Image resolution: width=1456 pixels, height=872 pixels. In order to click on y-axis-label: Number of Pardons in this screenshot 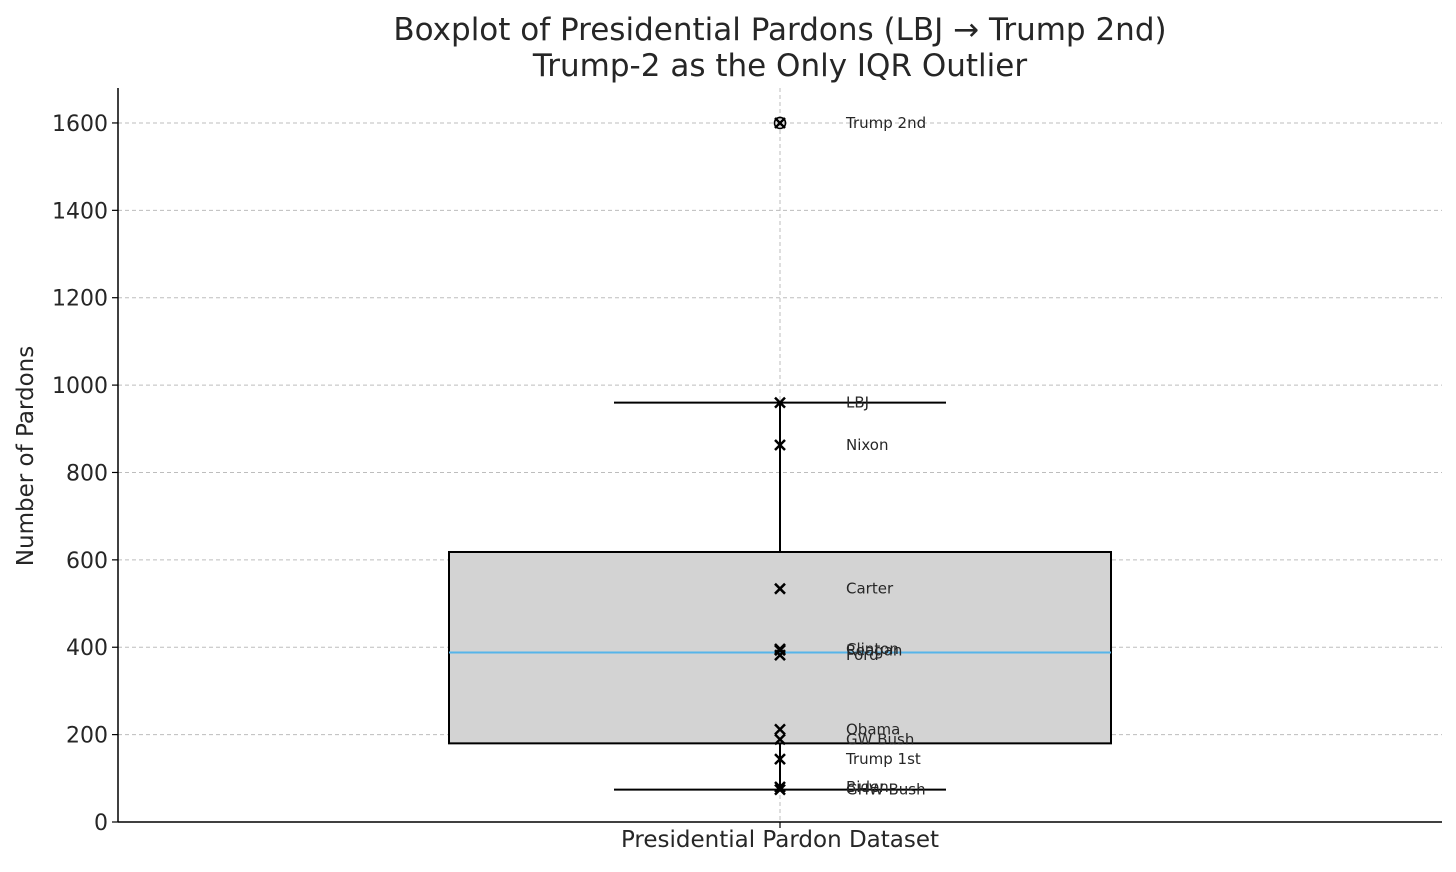, I will do `click(26, 456)`.